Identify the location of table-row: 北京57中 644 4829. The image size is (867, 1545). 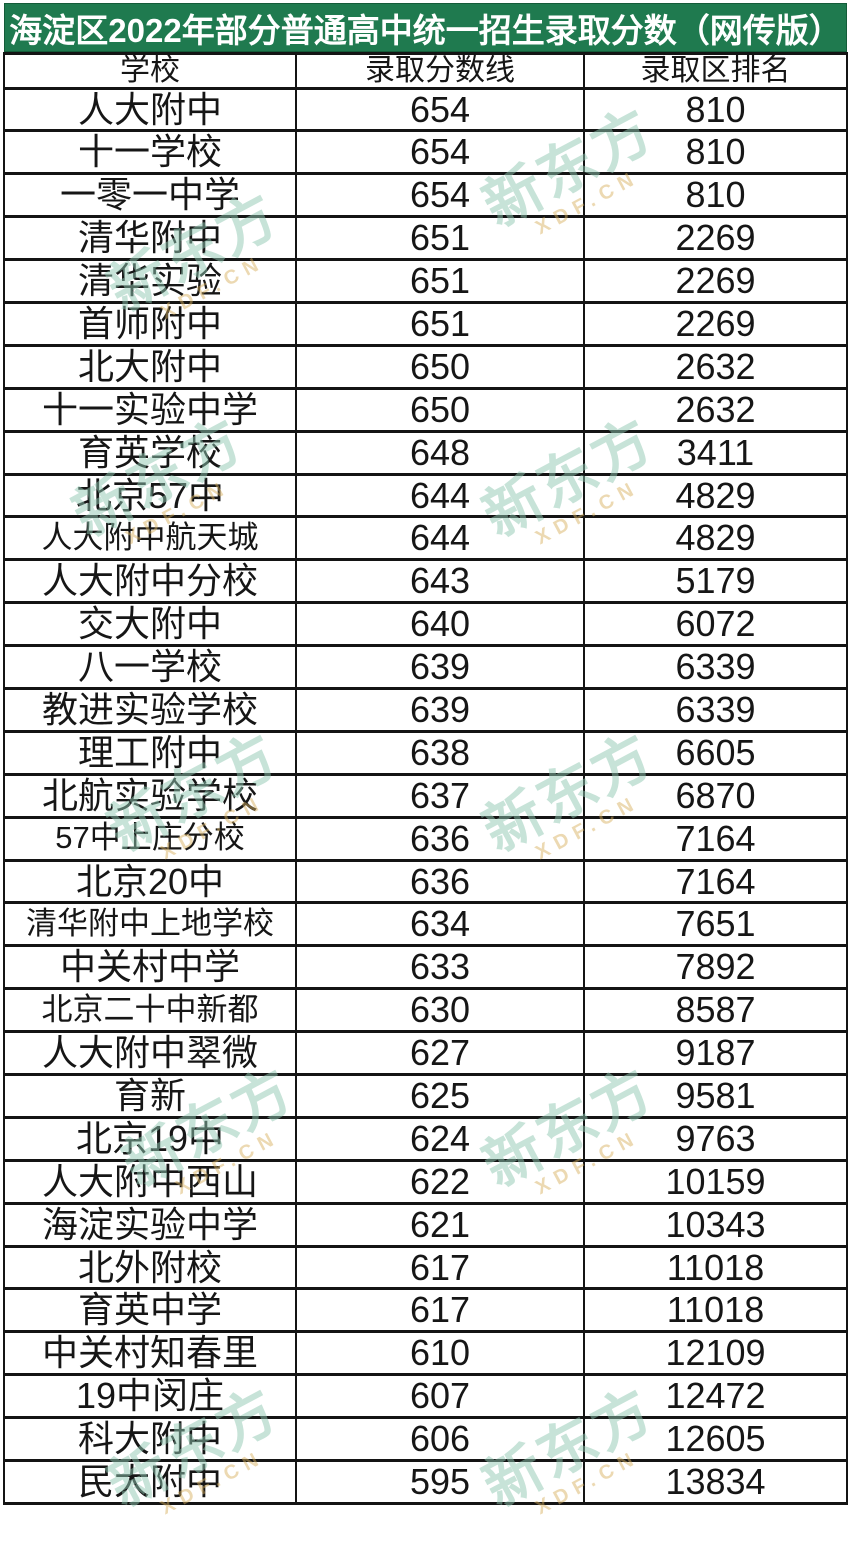
(425, 495).